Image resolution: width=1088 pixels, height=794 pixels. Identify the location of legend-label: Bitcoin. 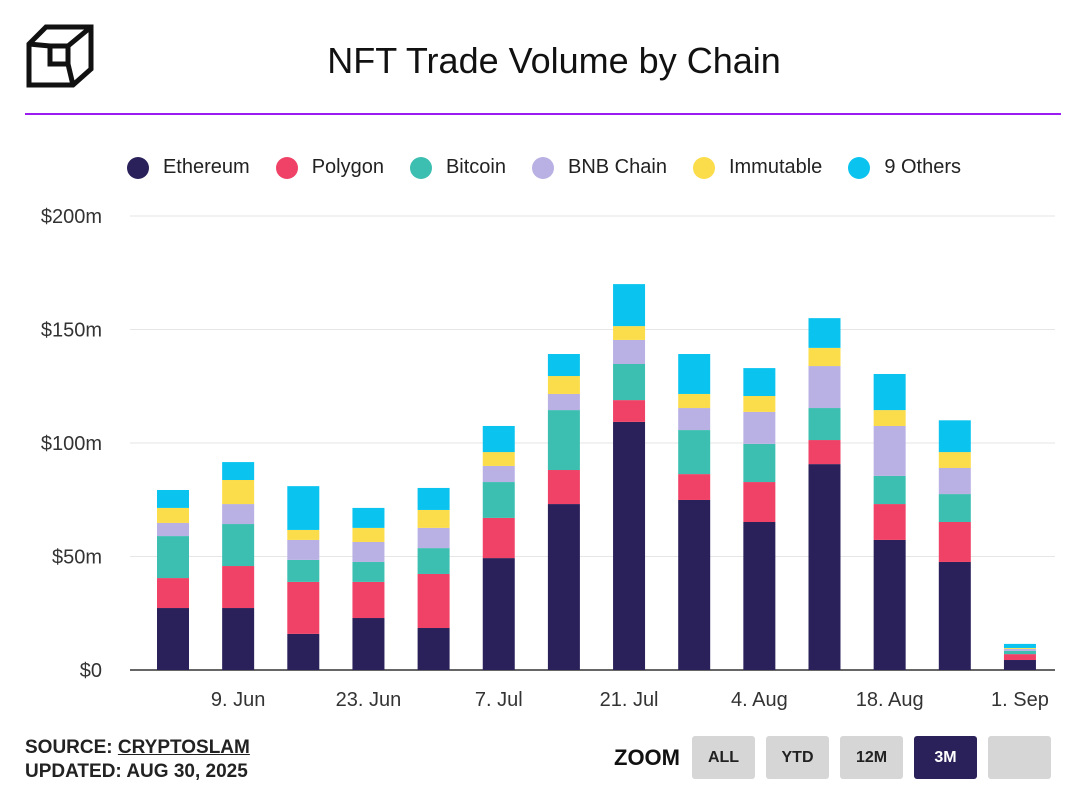
(475, 167).